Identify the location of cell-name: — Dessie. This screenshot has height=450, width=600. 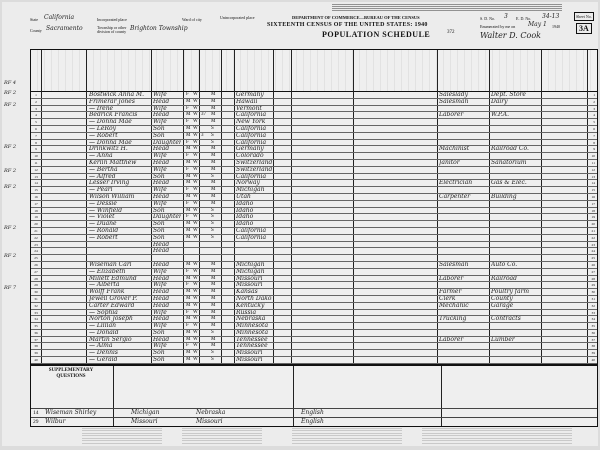
(103, 203).